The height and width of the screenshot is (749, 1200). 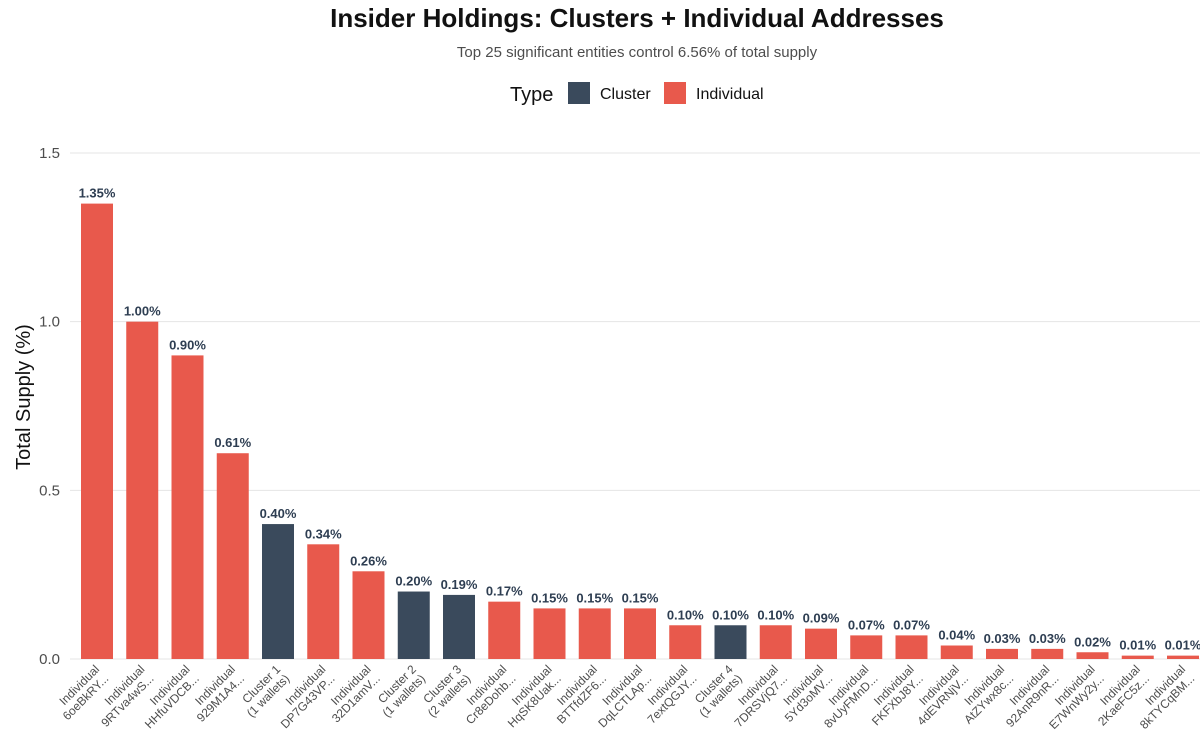 What do you see at coordinates (504, 591) in the screenshot?
I see `data-label: 0.17%` at bounding box center [504, 591].